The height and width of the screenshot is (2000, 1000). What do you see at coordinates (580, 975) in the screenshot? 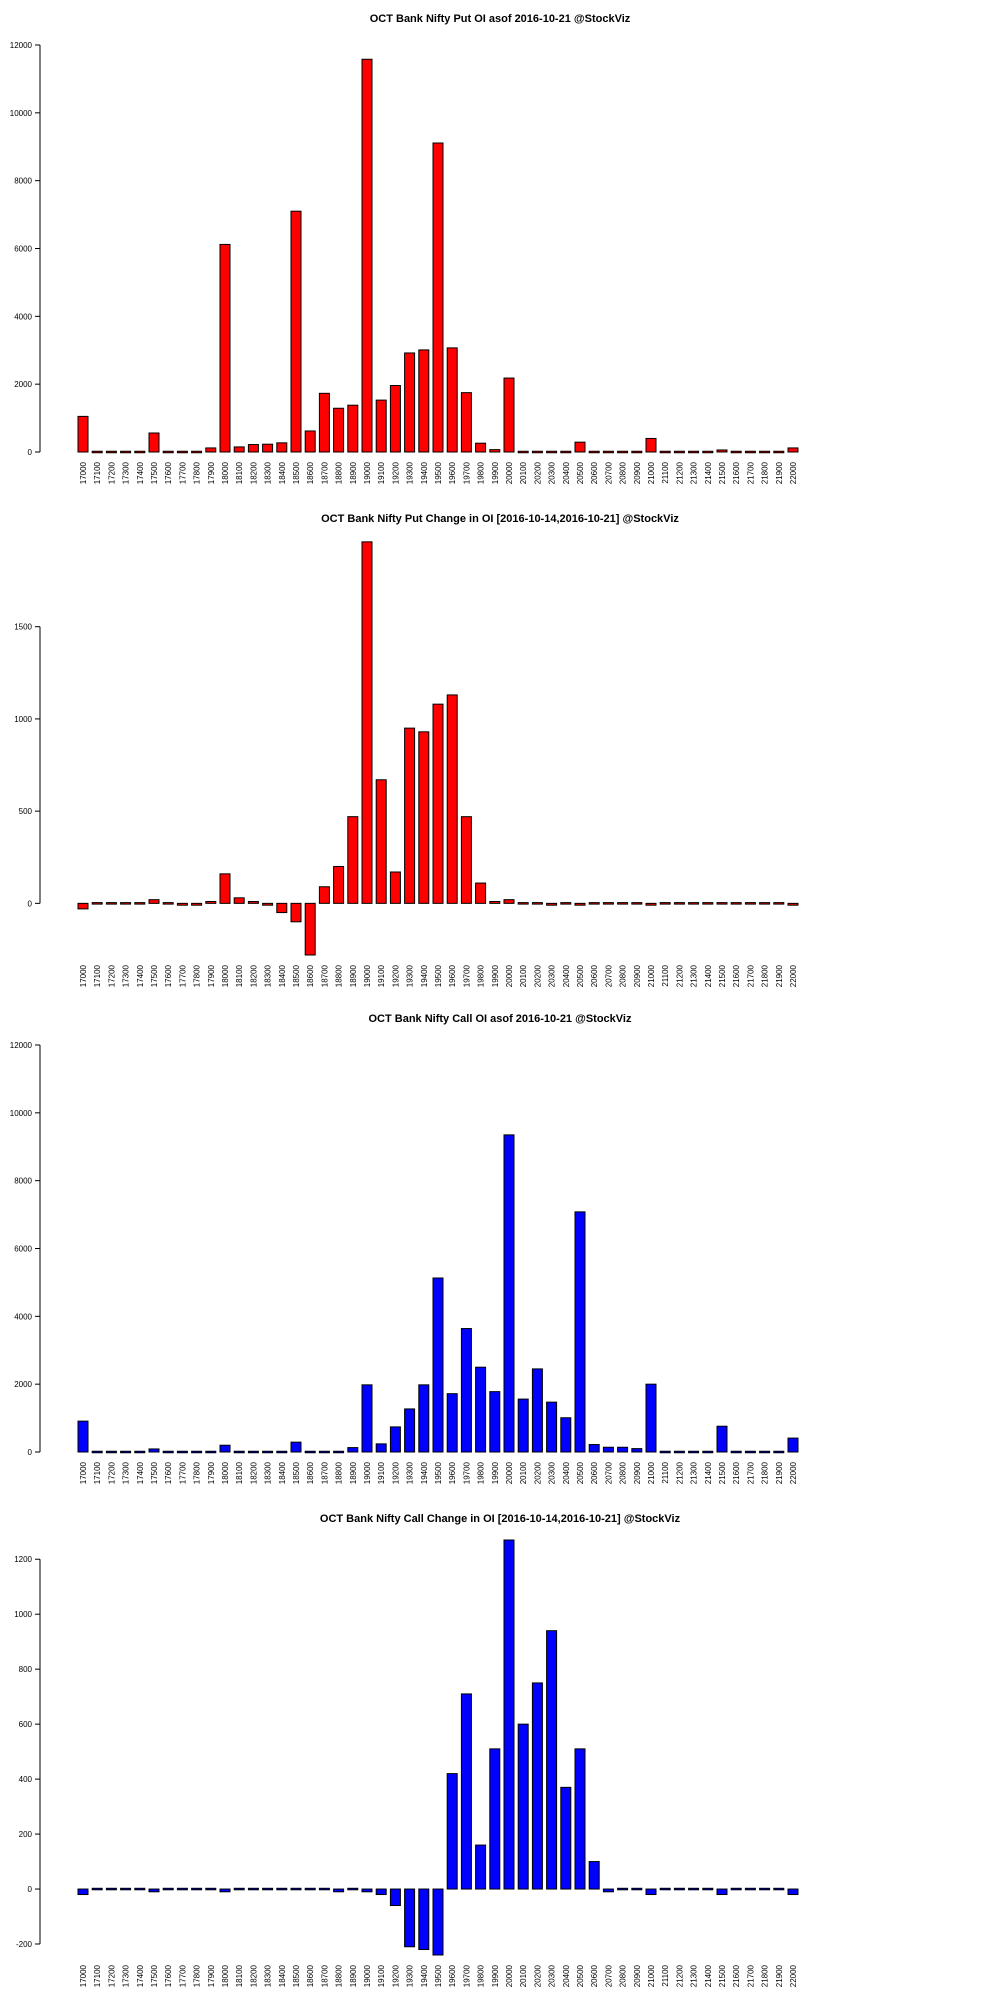
I see `x-tick-label: 20500` at bounding box center [580, 975].